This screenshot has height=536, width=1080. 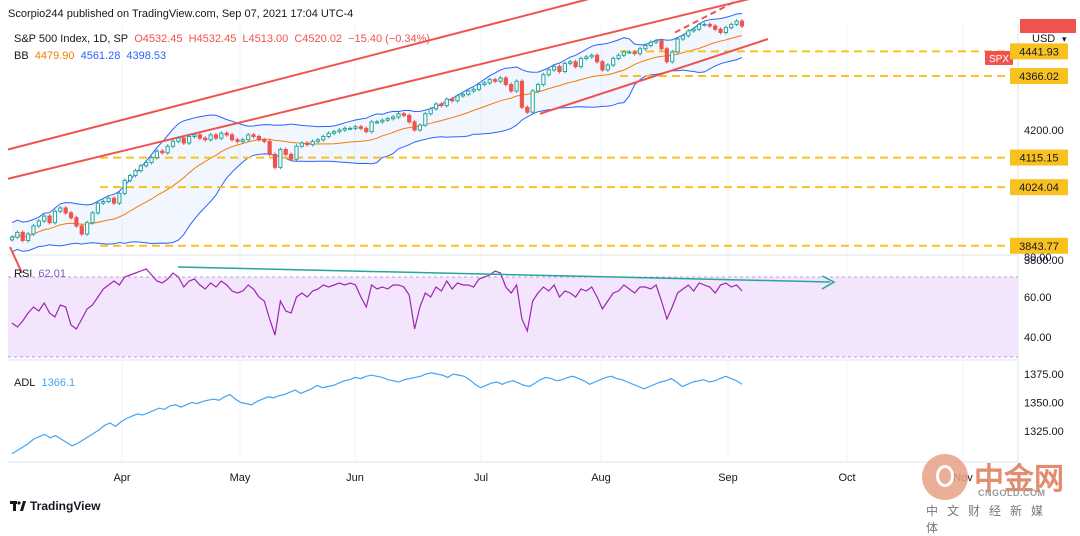 I want to click on adl-legend: ADL 1366.1, so click(x=46, y=383).